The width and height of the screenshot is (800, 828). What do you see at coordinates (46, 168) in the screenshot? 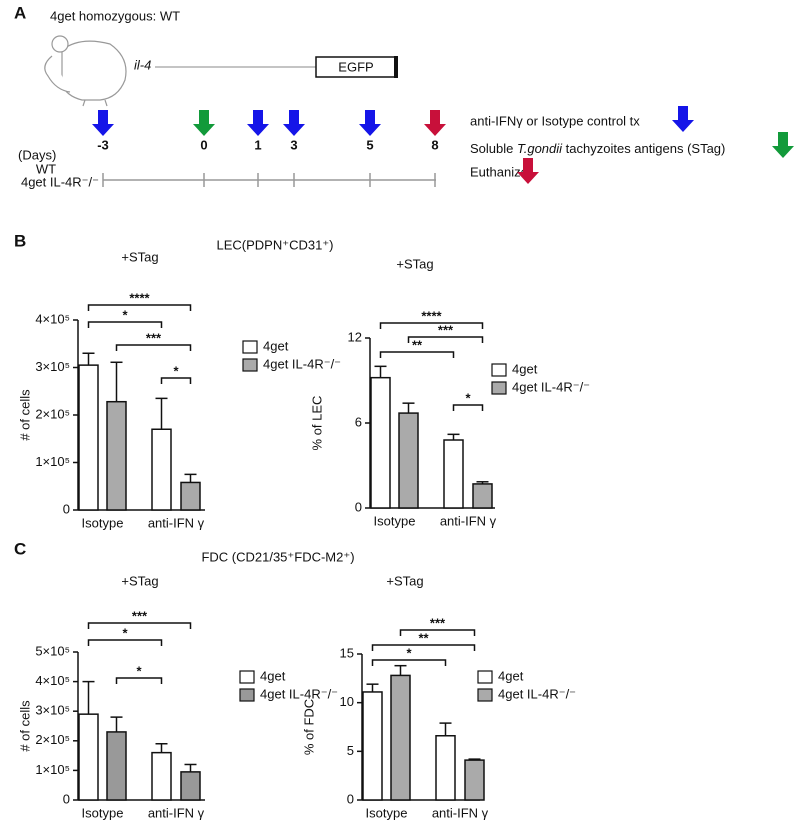
I see `row-label: WT` at bounding box center [46, 168].